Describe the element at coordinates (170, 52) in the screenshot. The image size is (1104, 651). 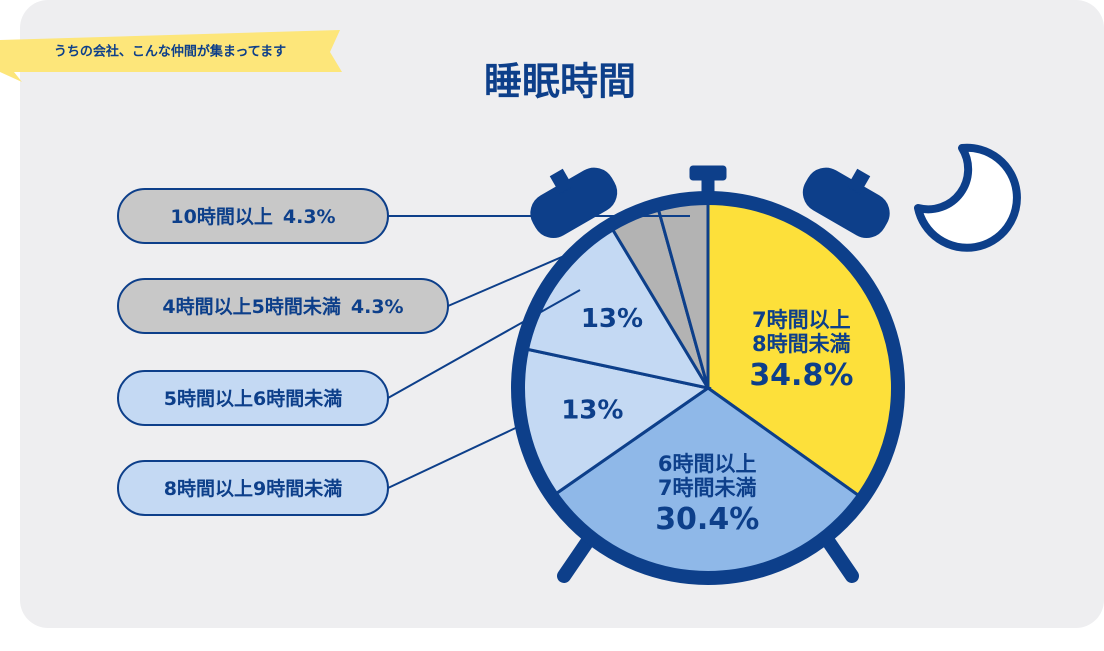
I see `badge: うちの会社、こんな仲間が集まってます` at that location.